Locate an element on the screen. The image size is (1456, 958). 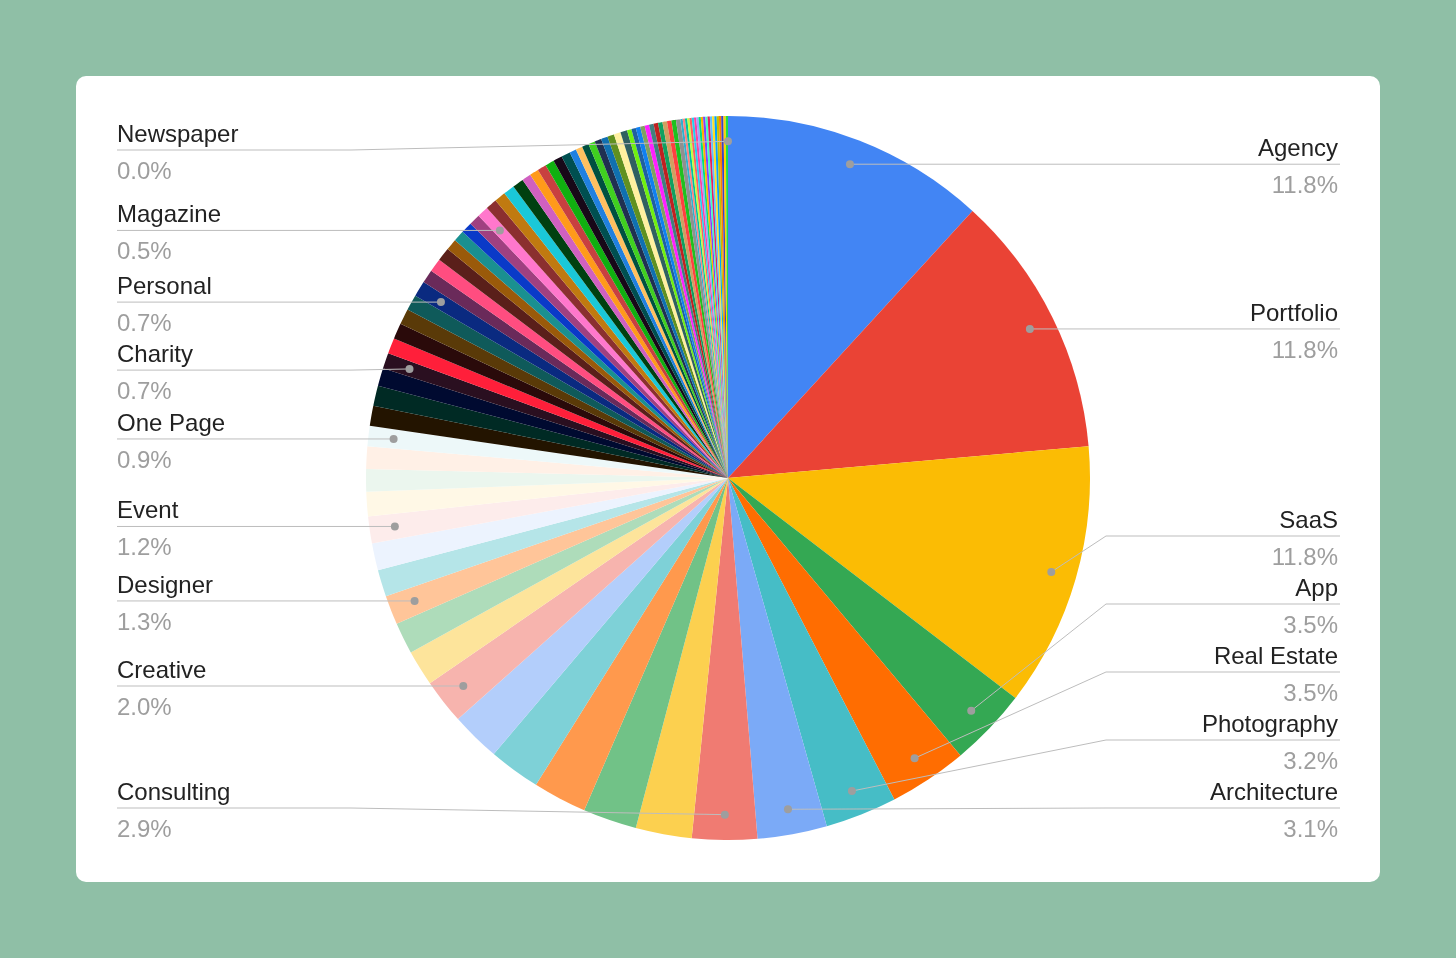
slice-label: Event is located at coordinates (148, 510).